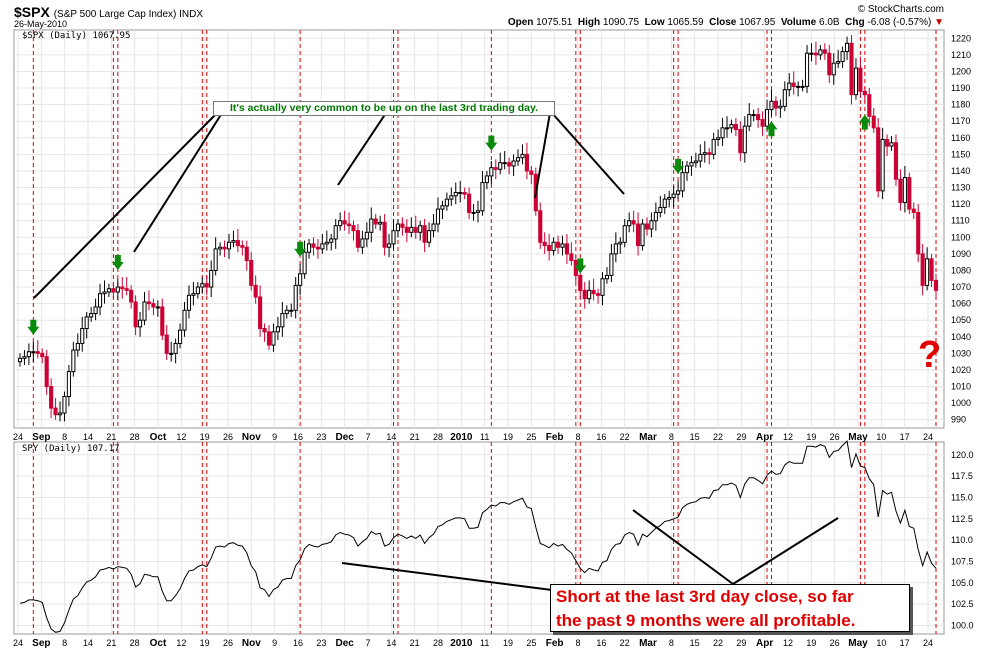 This screenshot has width=990, height=657. What do you see at coordinates (961, 337) in the screenshot?
I see `price-tick-label: 1040` at bounding box center [961, 337].